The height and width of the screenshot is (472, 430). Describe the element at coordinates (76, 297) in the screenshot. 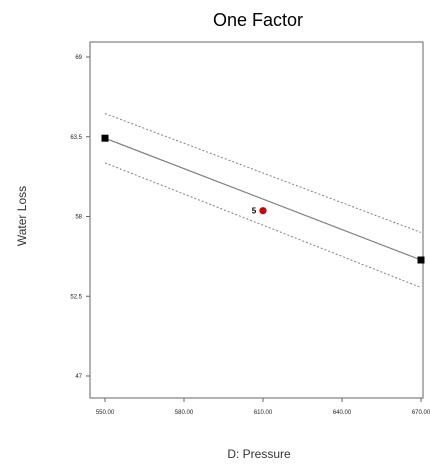

I see `y-tick-label: 52.5` at that location.